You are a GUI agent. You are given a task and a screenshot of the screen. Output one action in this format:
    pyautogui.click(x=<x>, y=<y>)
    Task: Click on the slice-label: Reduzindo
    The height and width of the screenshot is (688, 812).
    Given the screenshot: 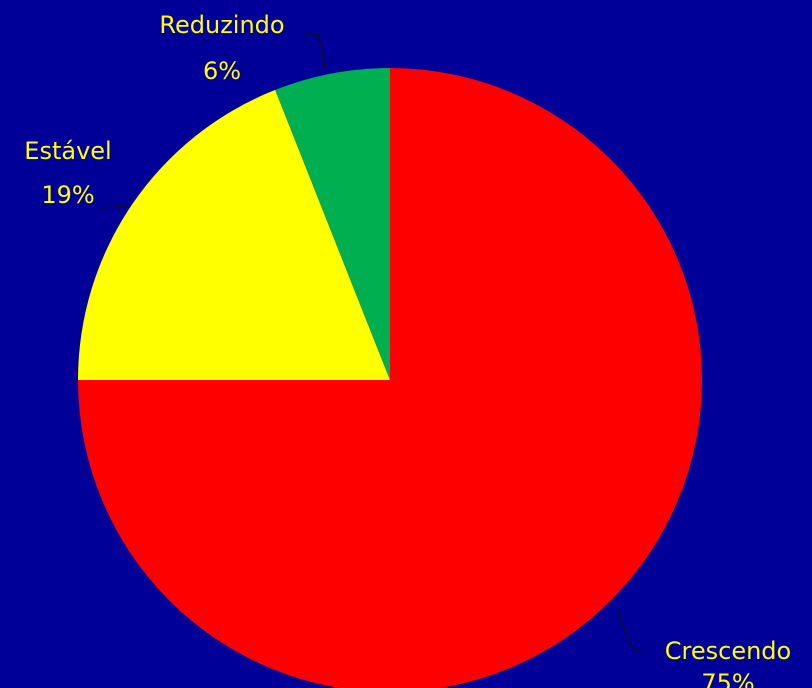 What is the action you would take?
    pyautogui.click(x=221, y=25)
    